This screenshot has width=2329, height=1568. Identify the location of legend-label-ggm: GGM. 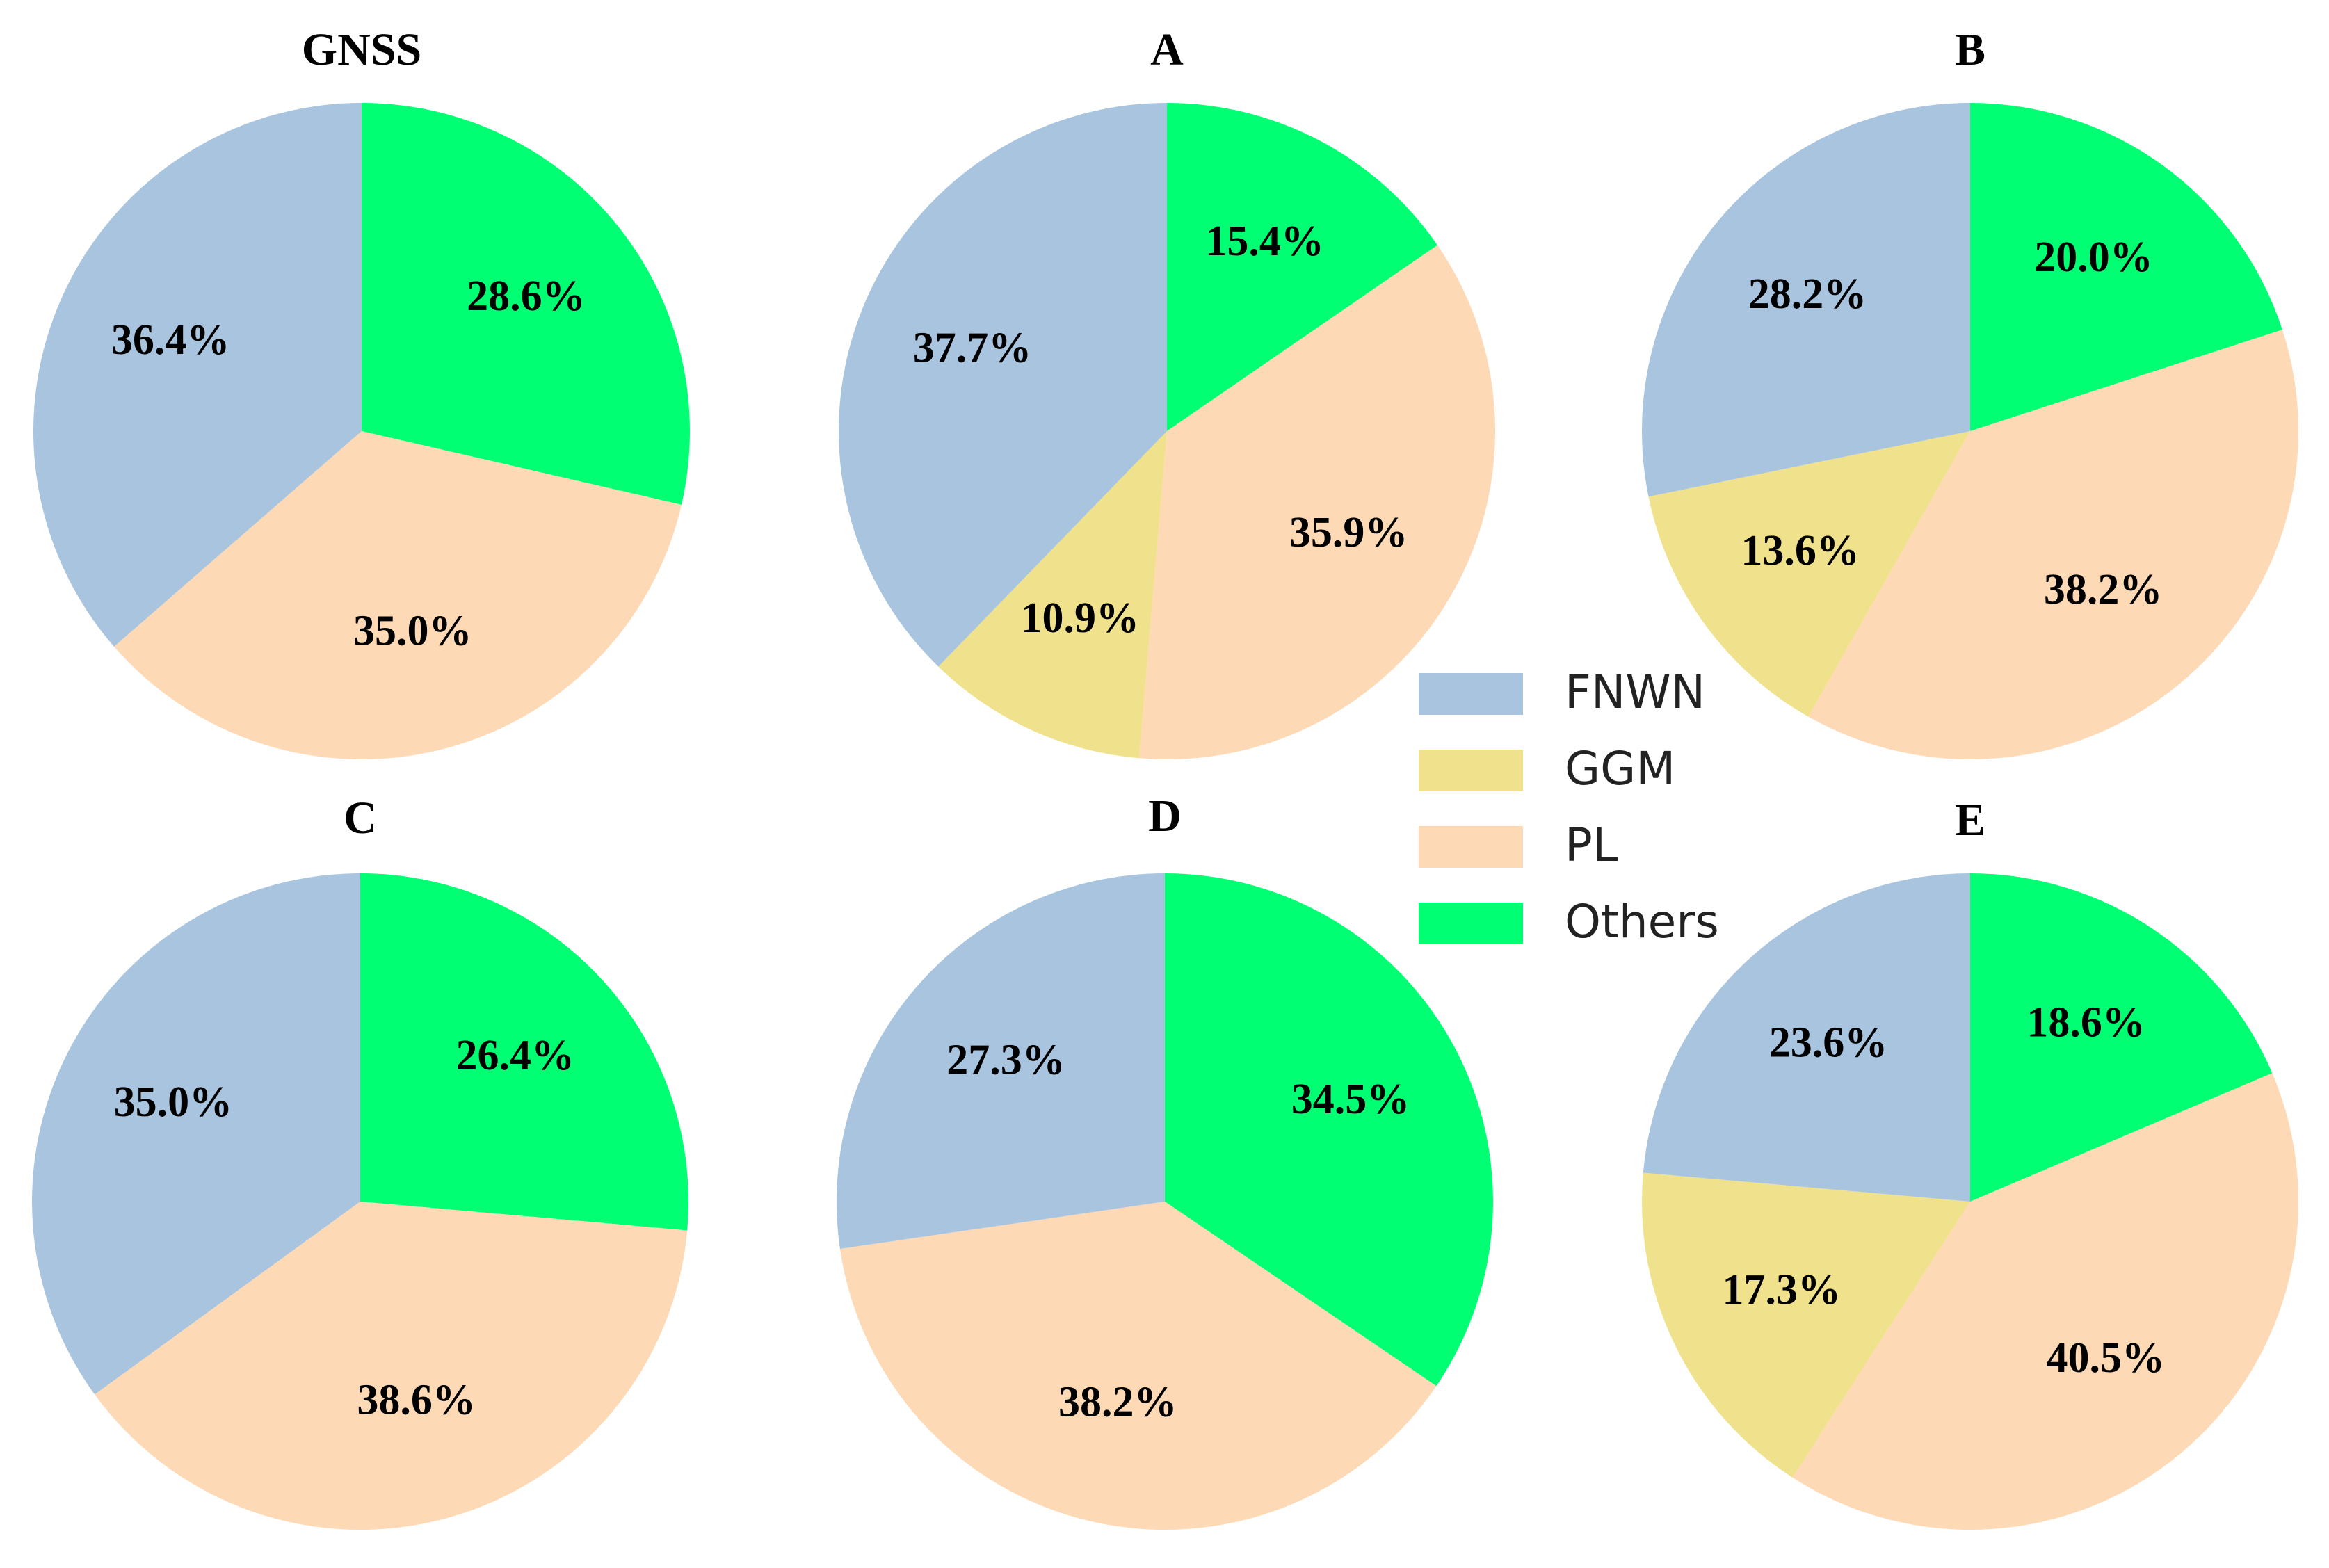
(1620, 768).